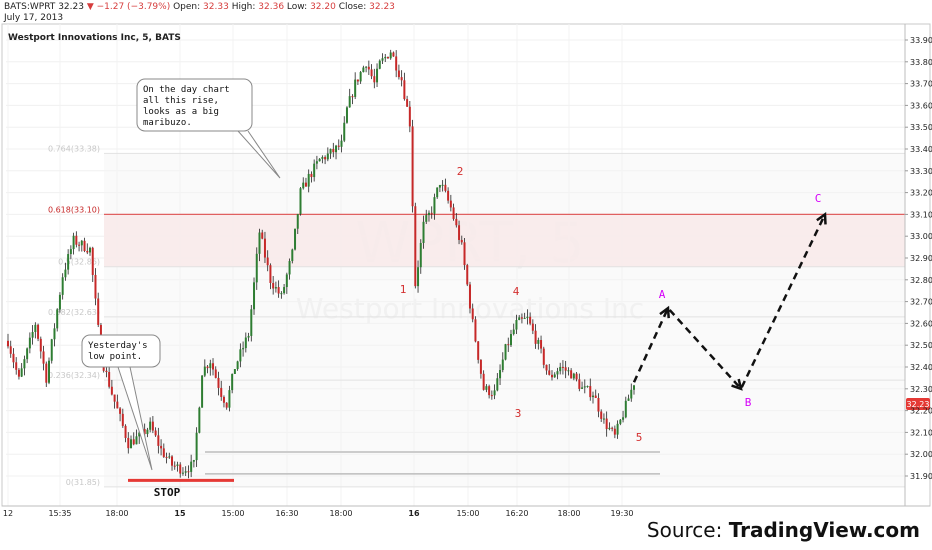 The height and width of the screenshot is (550, 932). I want to click on y-tick-label: 32.50, so click(921, 345).